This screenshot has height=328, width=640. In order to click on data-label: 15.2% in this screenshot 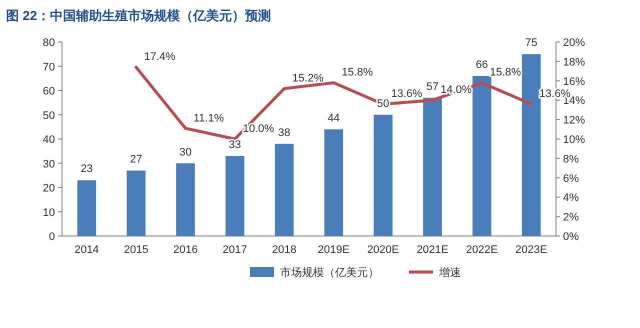, I will do `click(308, 78)`.